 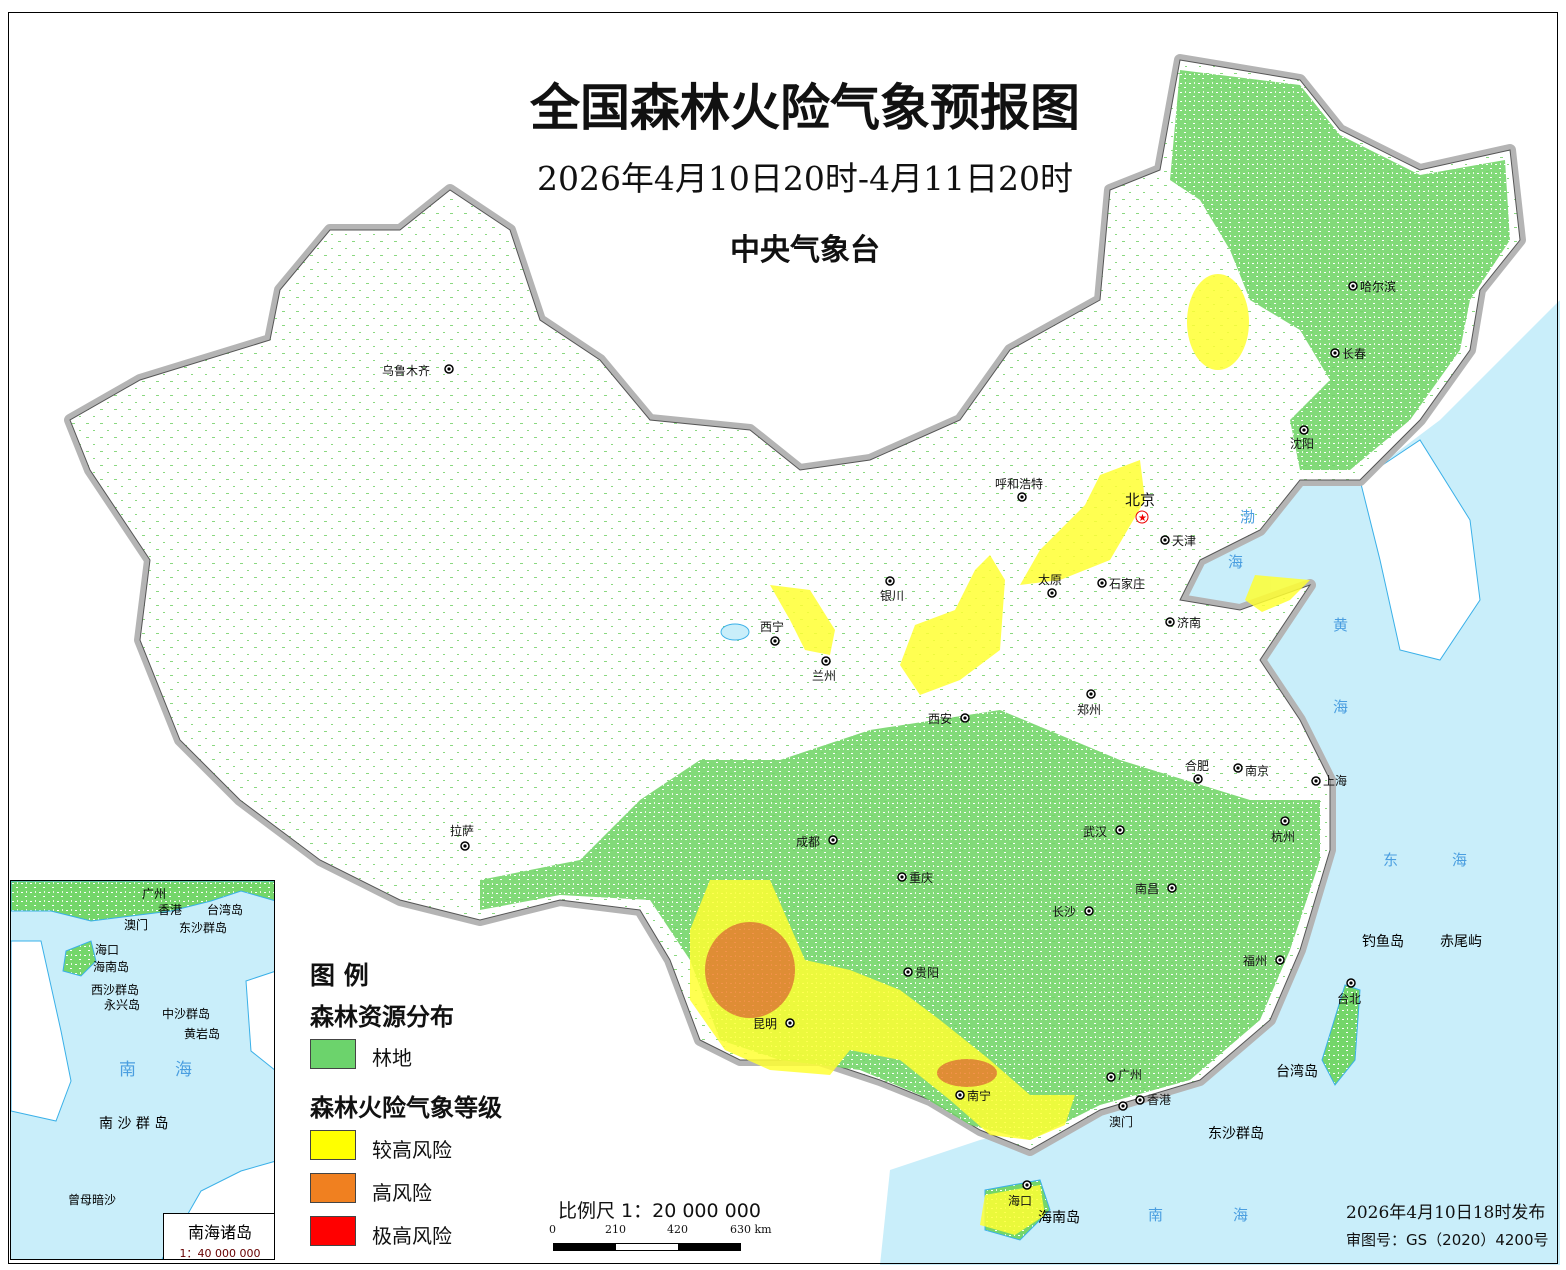 I want to click on city-label: 上海, so click(x=1335, y=780).